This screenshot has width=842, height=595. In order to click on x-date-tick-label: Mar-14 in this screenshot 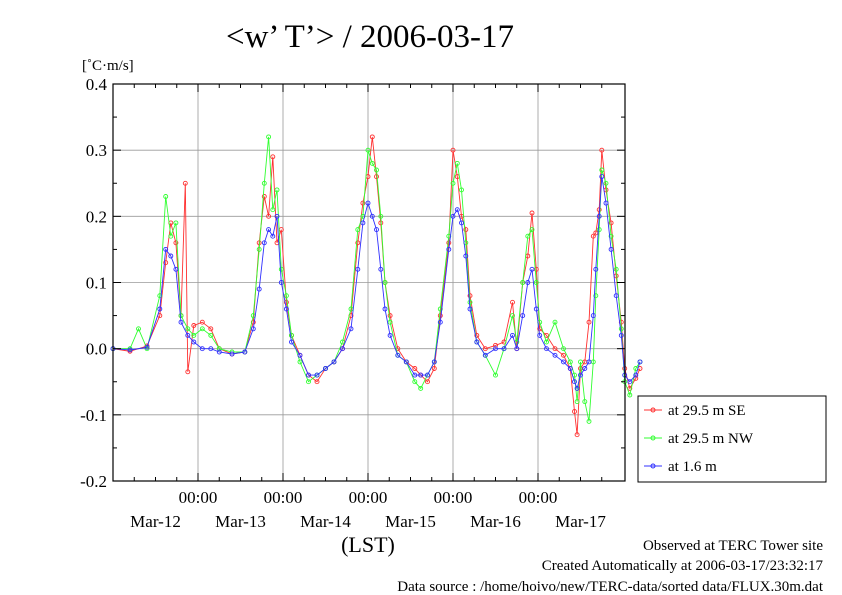, I will do `click(325, 521)`.